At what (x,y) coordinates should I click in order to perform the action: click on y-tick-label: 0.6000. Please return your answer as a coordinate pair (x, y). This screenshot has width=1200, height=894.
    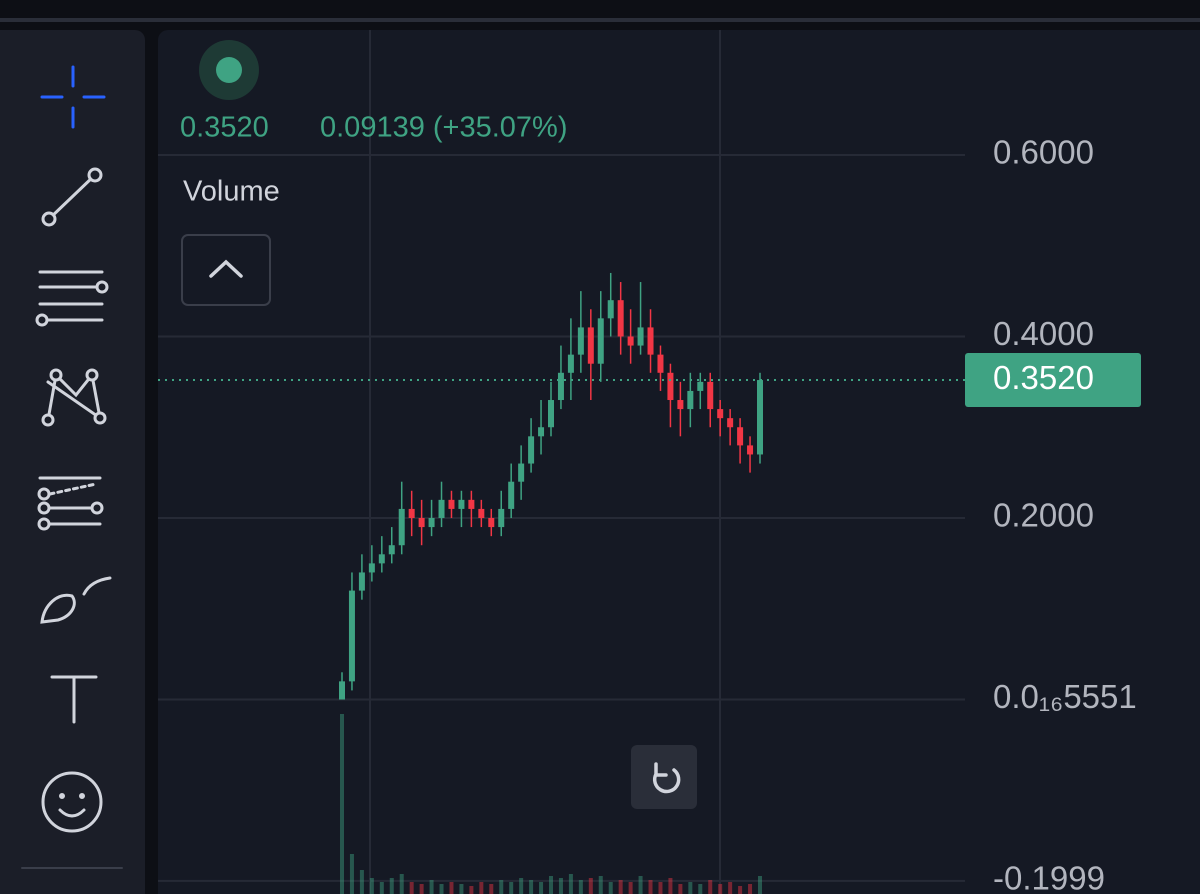
    Looking at the image, I should click on (1043, 152).